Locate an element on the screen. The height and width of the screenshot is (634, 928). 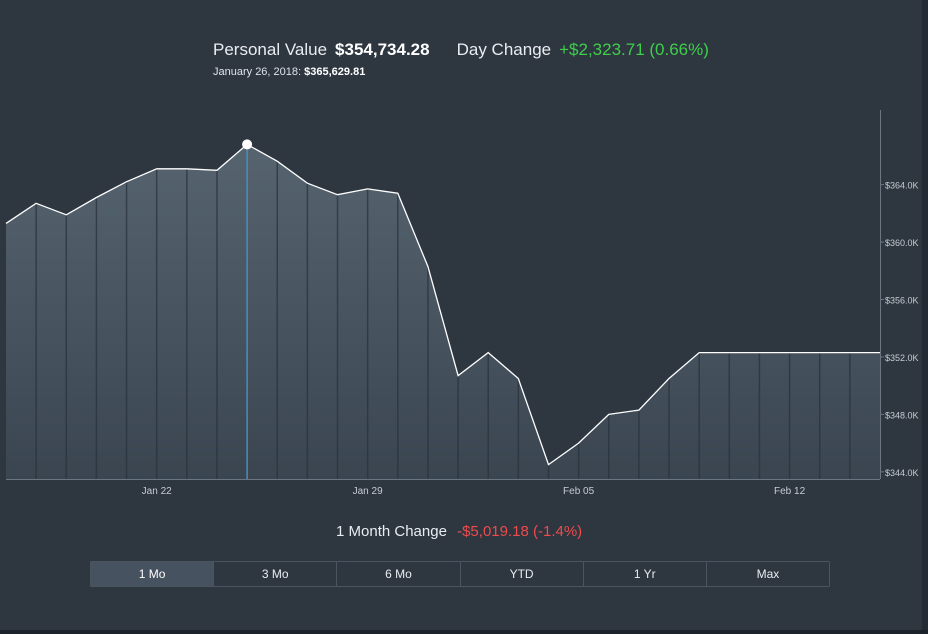
window-edge-bottom is located at coordinates (464, 632).